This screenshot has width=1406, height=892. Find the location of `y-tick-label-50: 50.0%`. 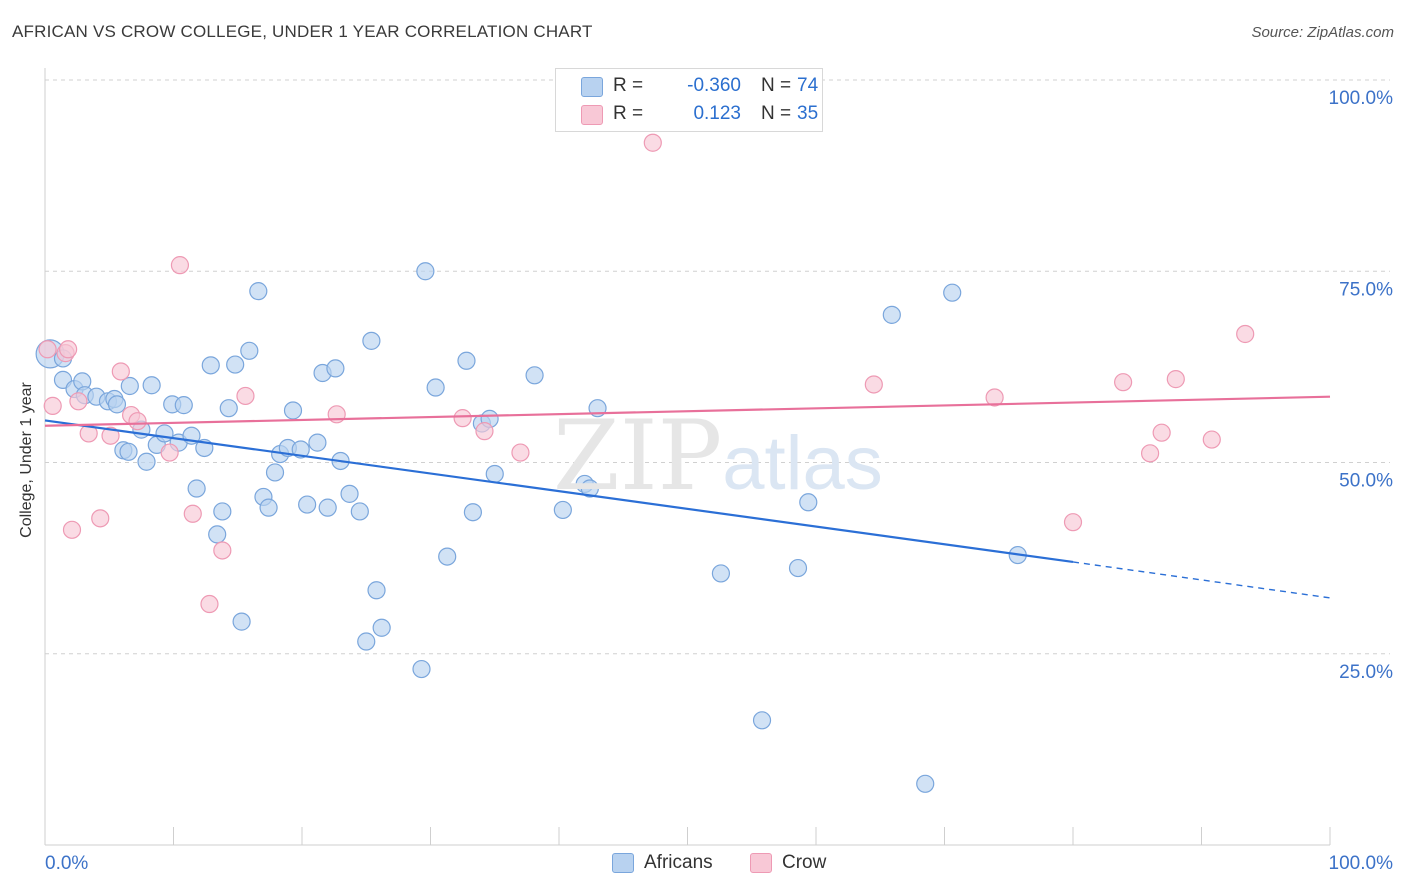

y-tick-label-50: 50.0% is located at coordinates (1366, 481).